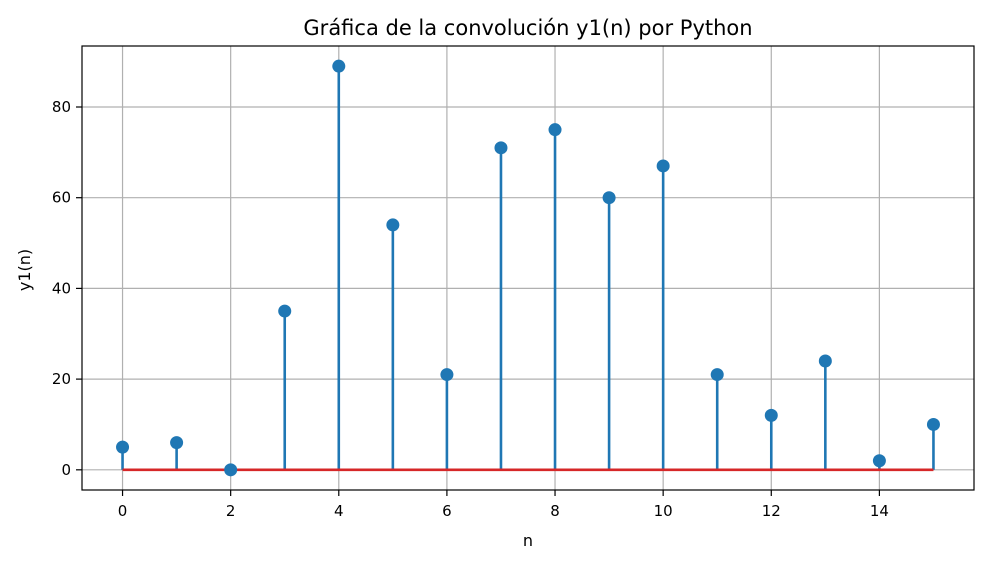  What do you see at coordinates (61, 288) in the screenshot?
I see `y-tick-label: 40` at bounding box center [61, 288].